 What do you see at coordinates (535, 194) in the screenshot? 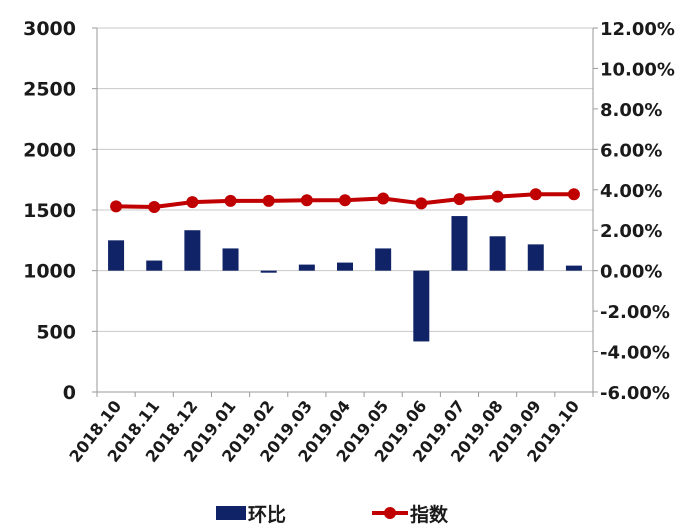
I see `line-point-2019.09` at bounding box center [535, 194].